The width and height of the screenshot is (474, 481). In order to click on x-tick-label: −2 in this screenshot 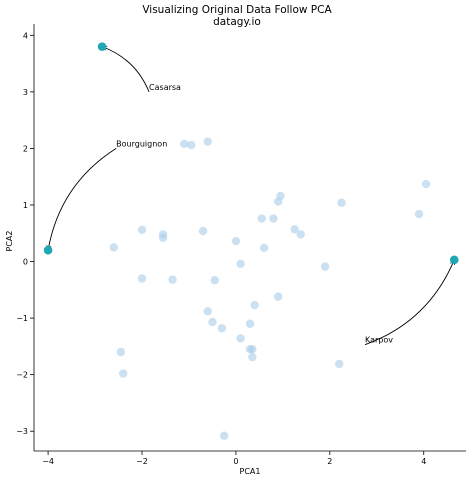, I will do `click(142, 461)`.